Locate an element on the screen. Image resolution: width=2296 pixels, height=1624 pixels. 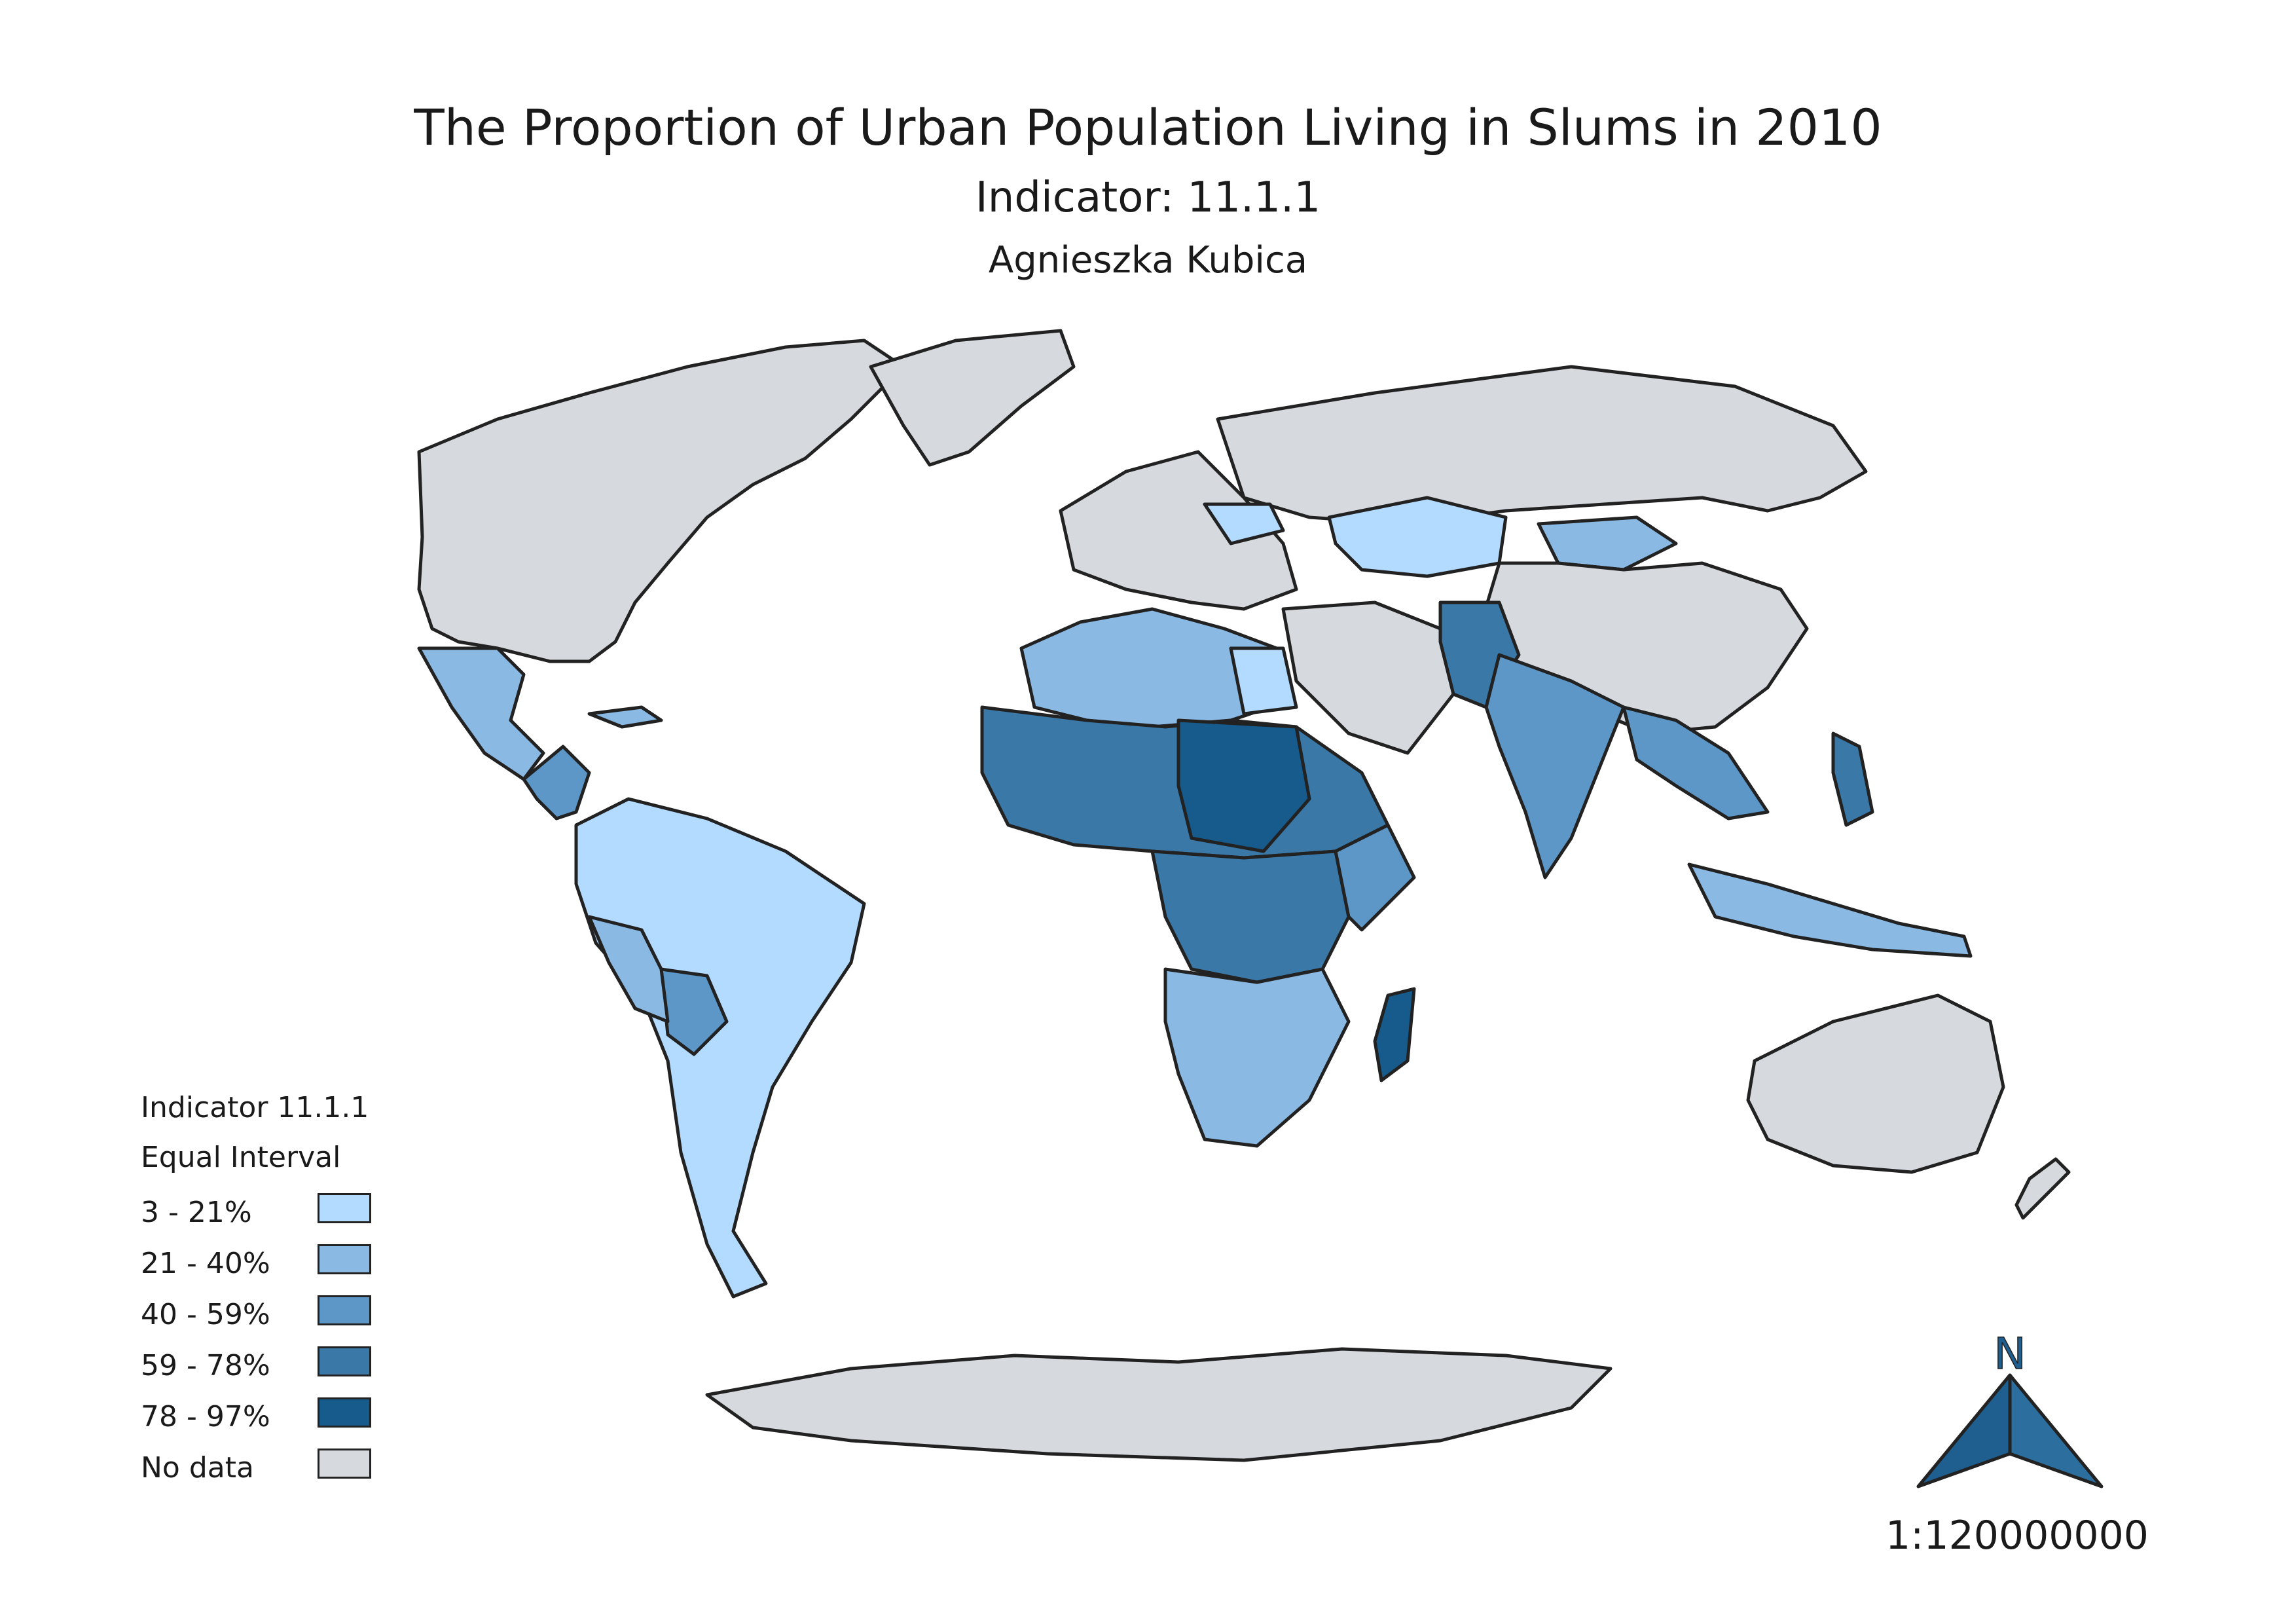
mongolia-region is located at coordinates (1607, 543).